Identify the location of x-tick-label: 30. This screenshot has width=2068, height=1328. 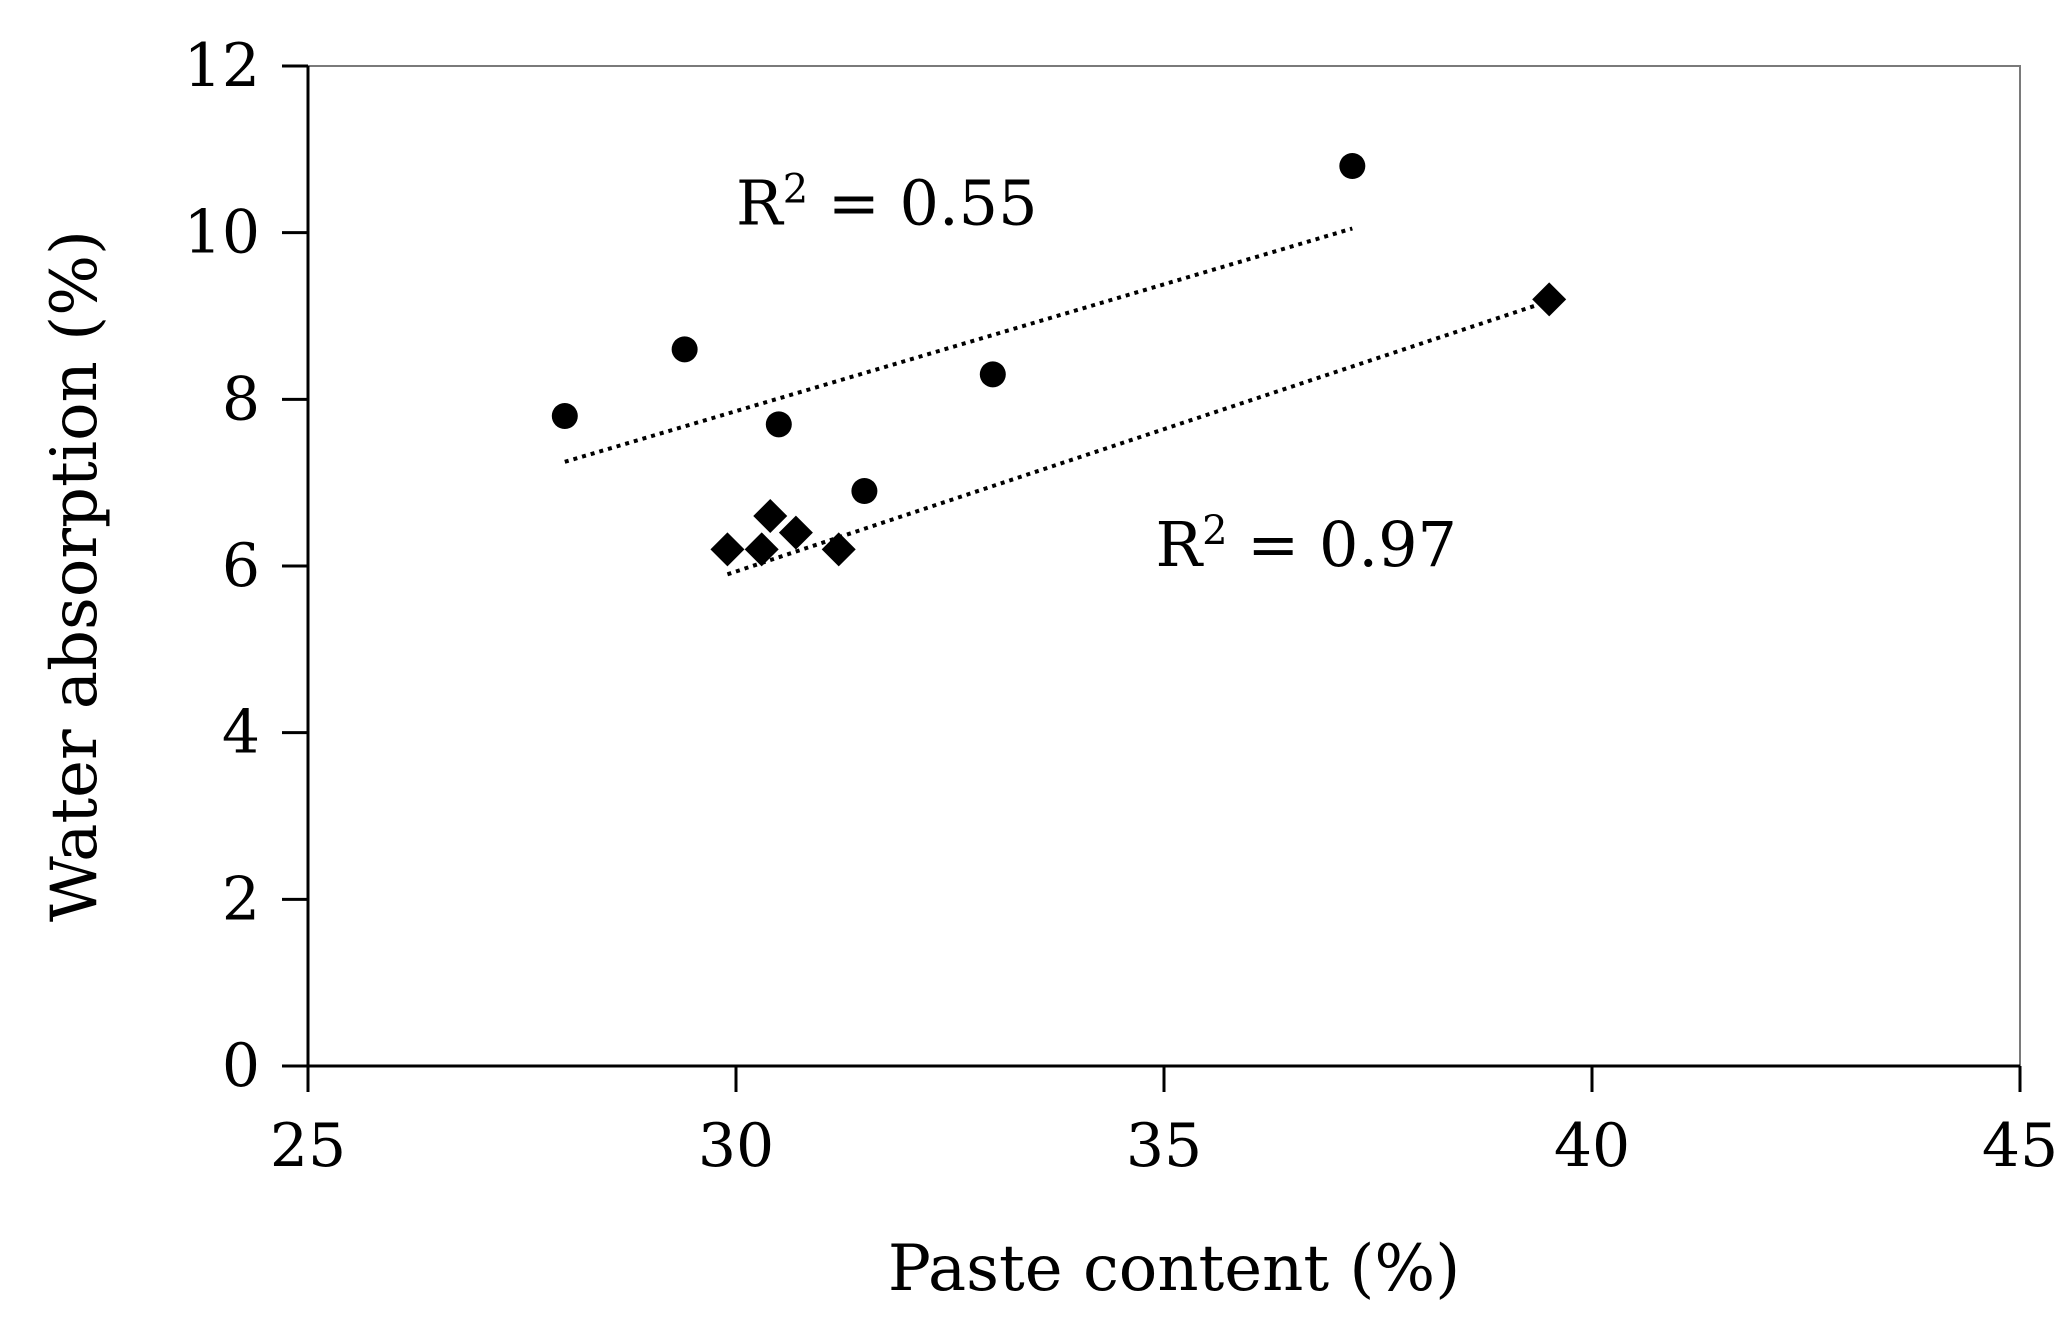
(736, 1146).